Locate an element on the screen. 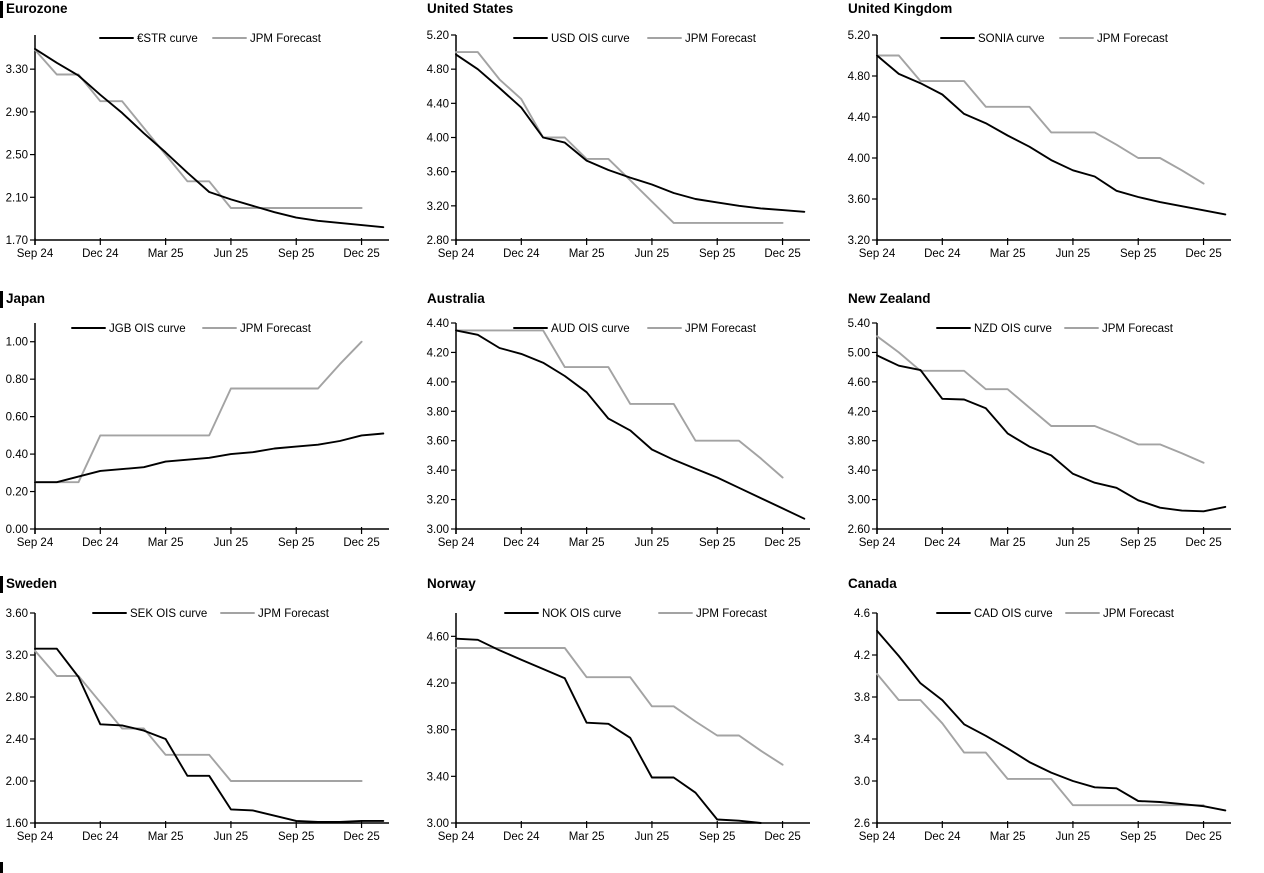  y-tick-label: 2.50 is located at coordinates (17, 156).